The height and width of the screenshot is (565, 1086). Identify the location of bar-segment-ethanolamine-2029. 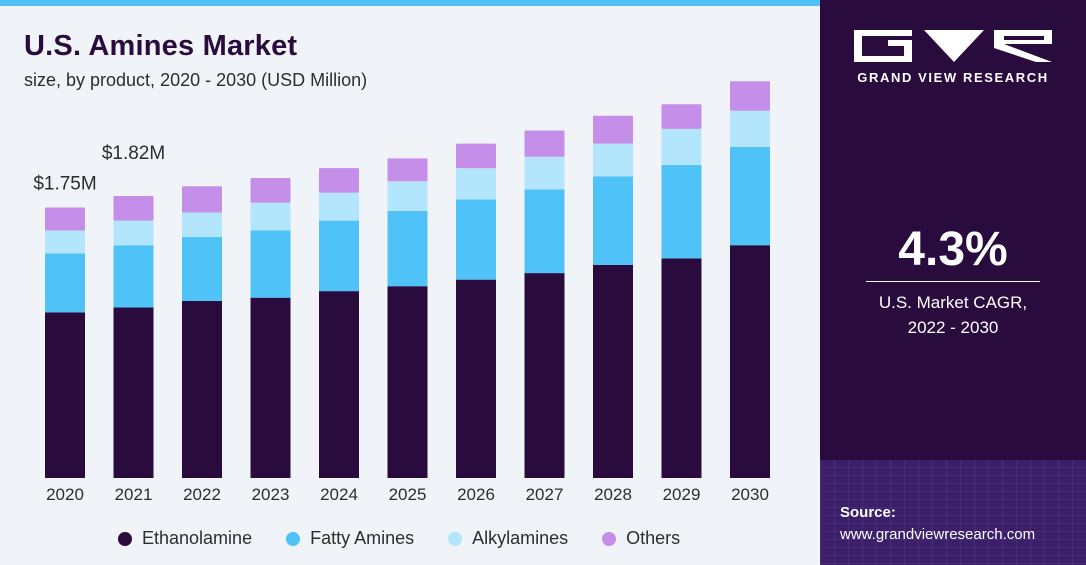
(681, 368).